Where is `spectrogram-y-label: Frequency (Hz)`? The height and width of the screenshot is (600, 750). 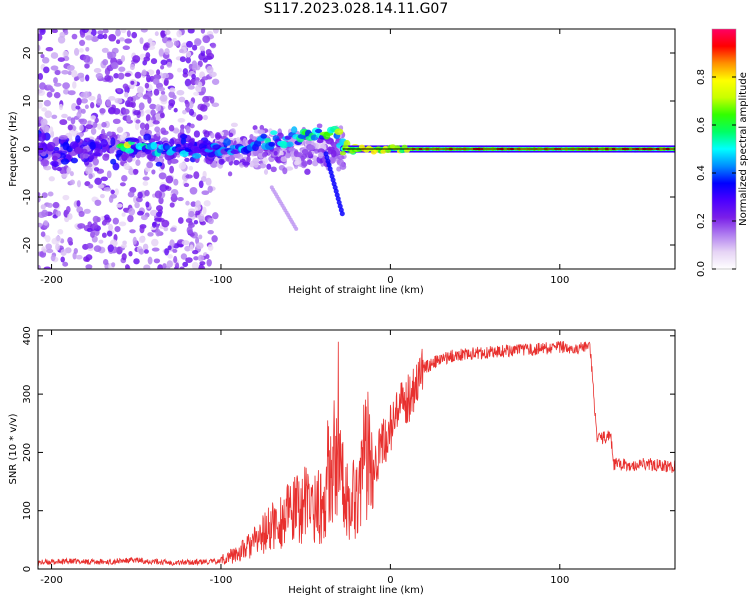
spectrogram-y-label: Frequency (Hz) is located at coordinates (13, 149).